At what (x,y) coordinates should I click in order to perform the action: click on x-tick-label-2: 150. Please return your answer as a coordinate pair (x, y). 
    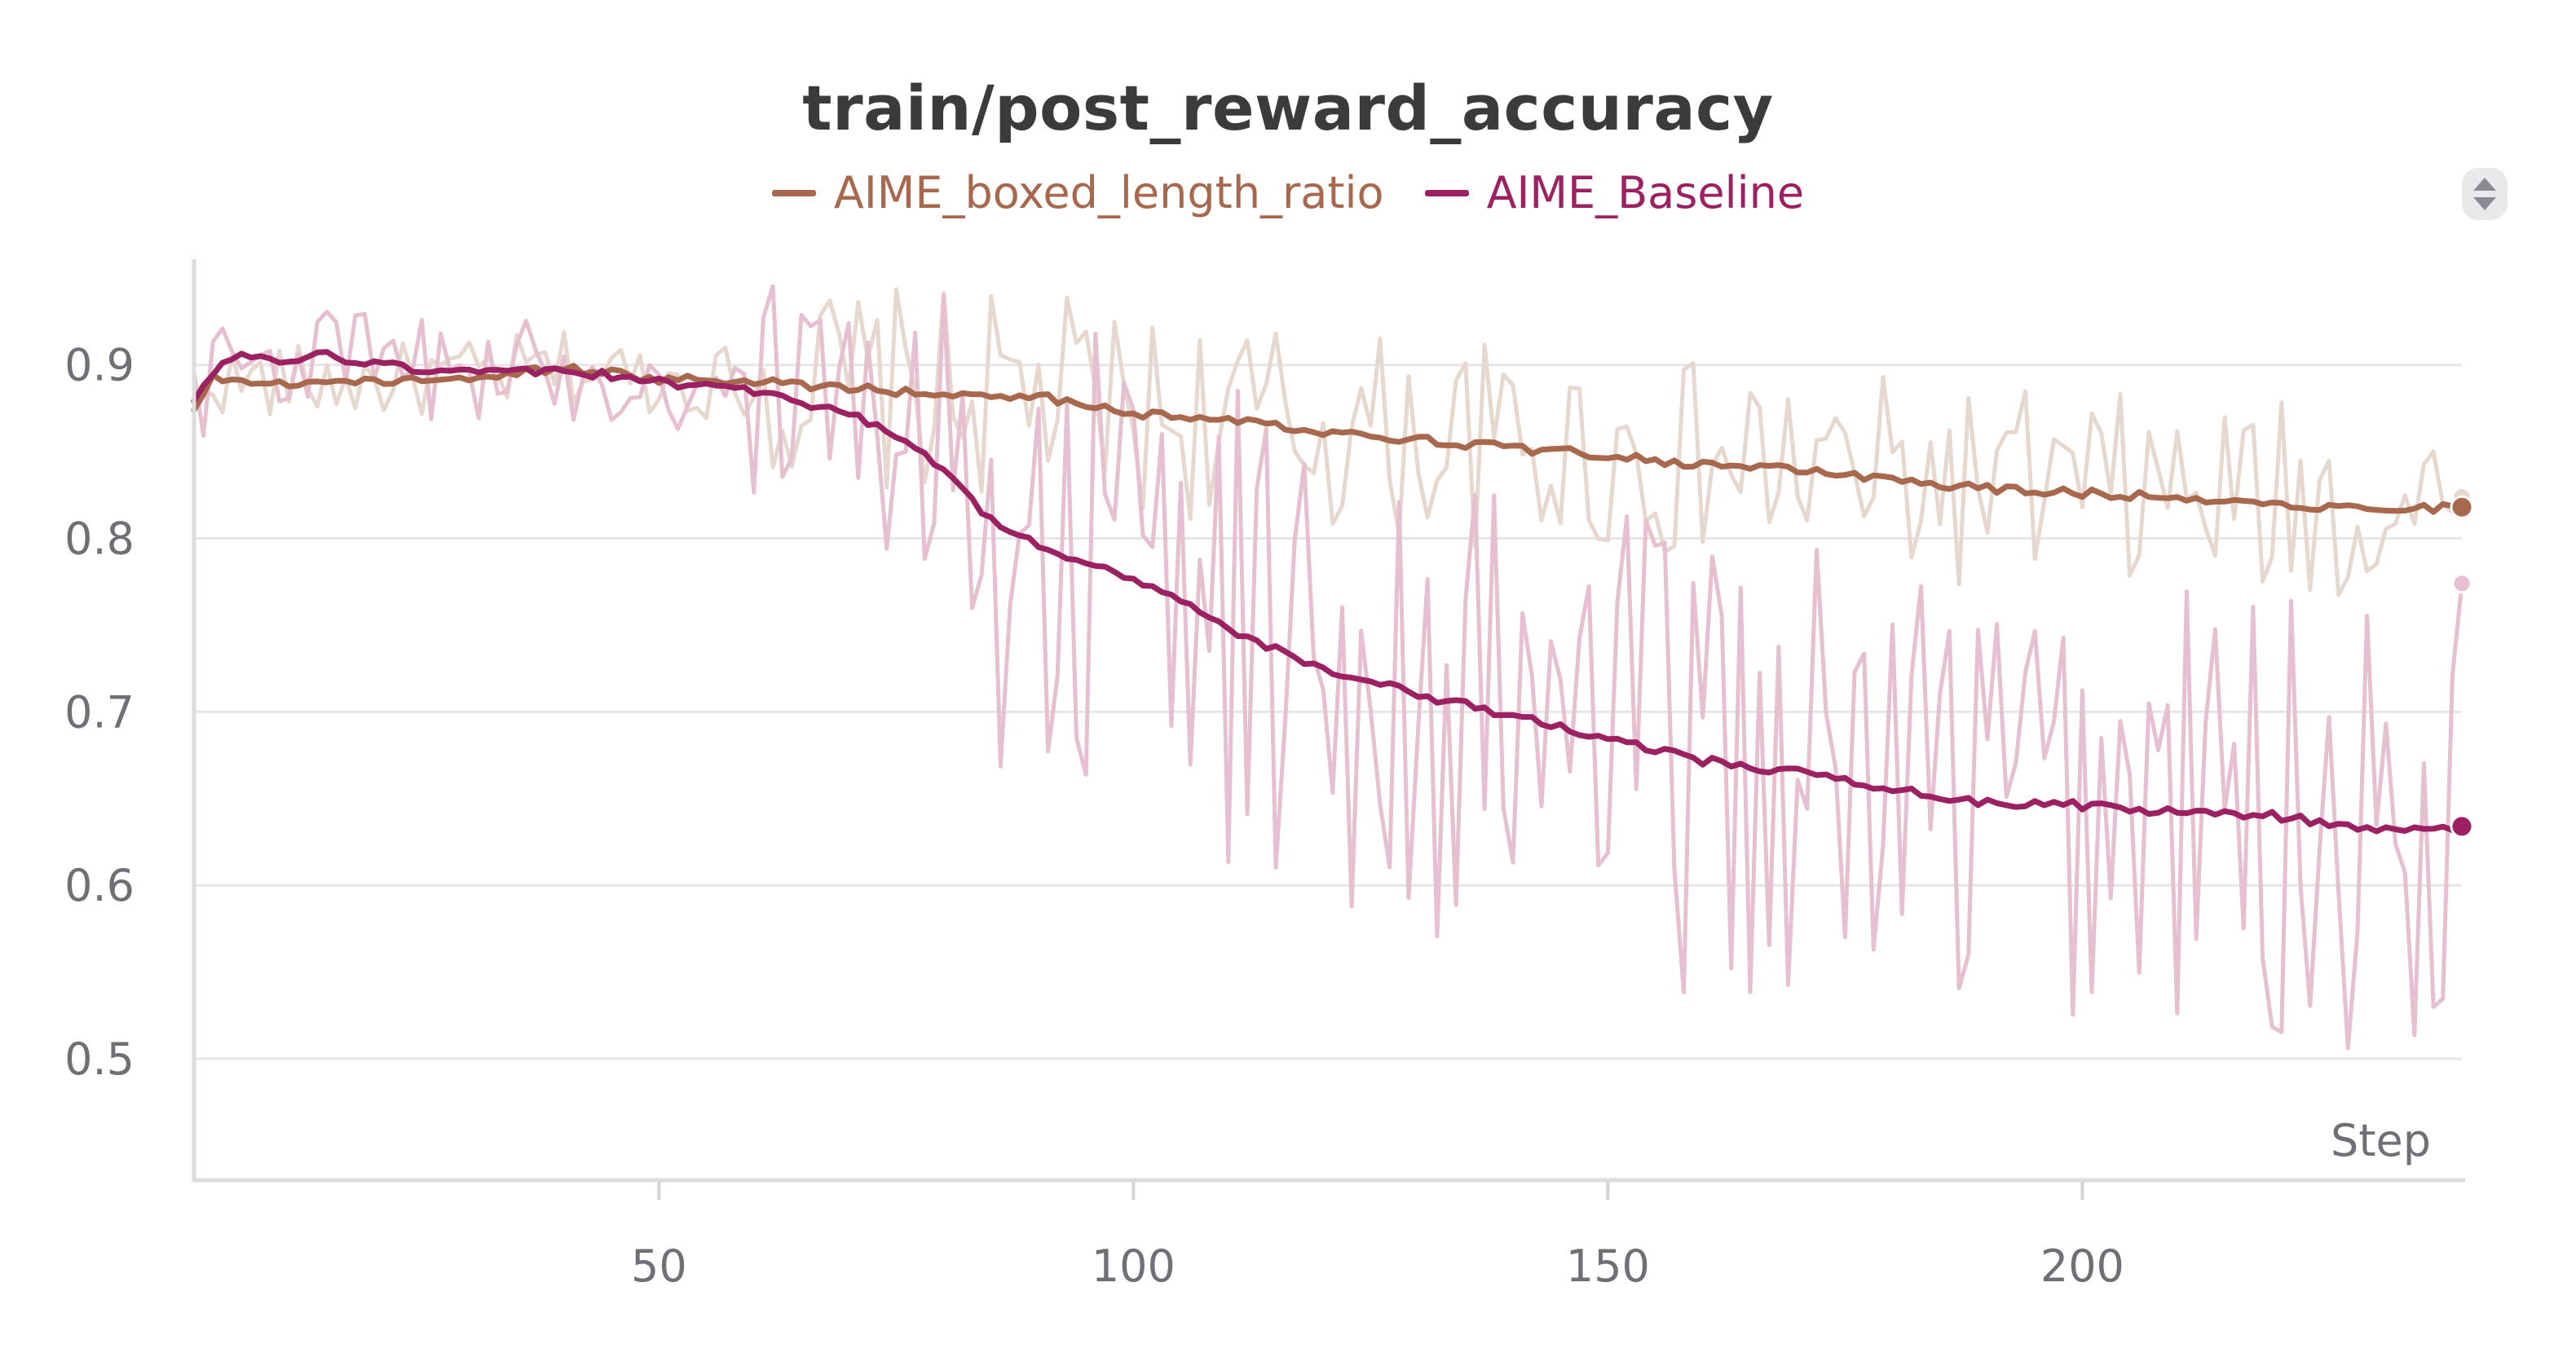
    Looking at the image, I should click on (1608, 1266).